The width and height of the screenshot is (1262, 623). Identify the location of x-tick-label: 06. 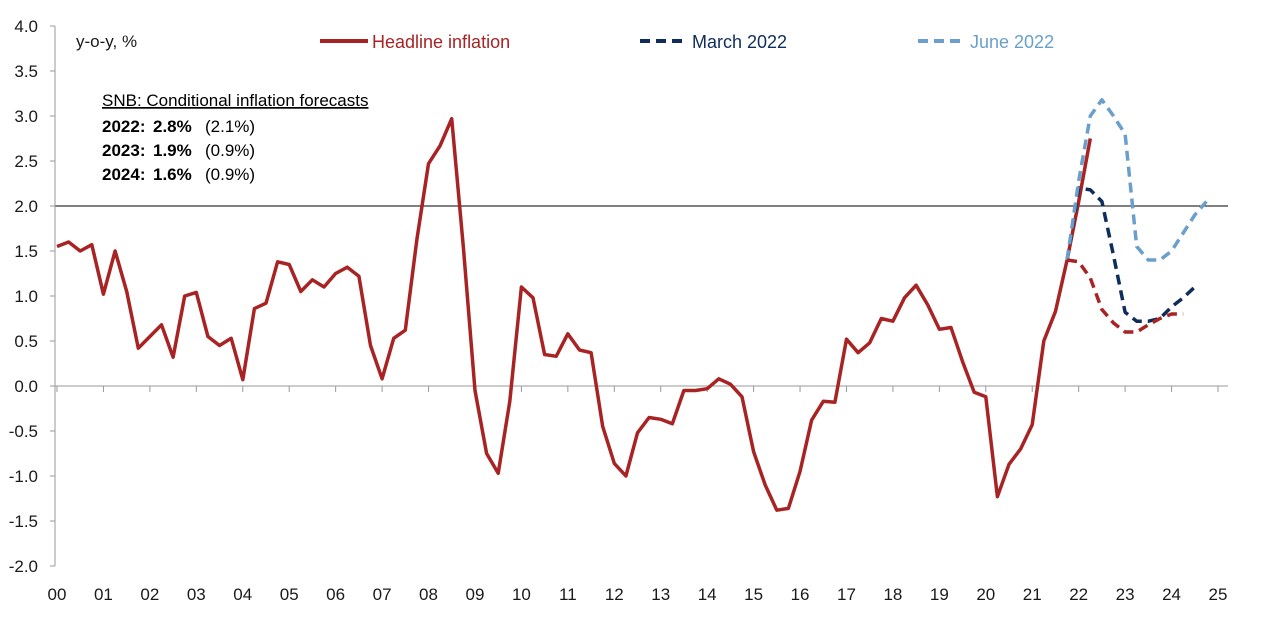
(335, 594).